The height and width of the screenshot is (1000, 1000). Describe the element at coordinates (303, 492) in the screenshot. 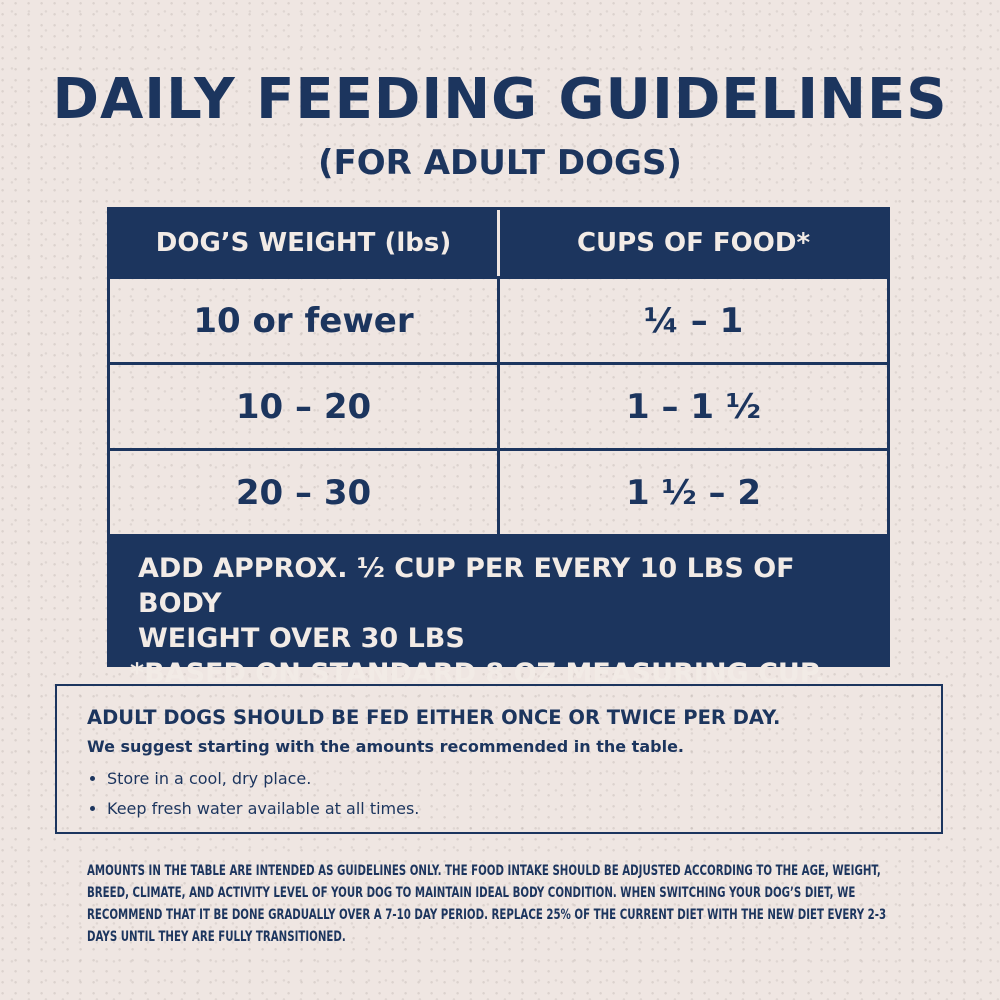

I see `weight-cell: 20 – 30` at that location.